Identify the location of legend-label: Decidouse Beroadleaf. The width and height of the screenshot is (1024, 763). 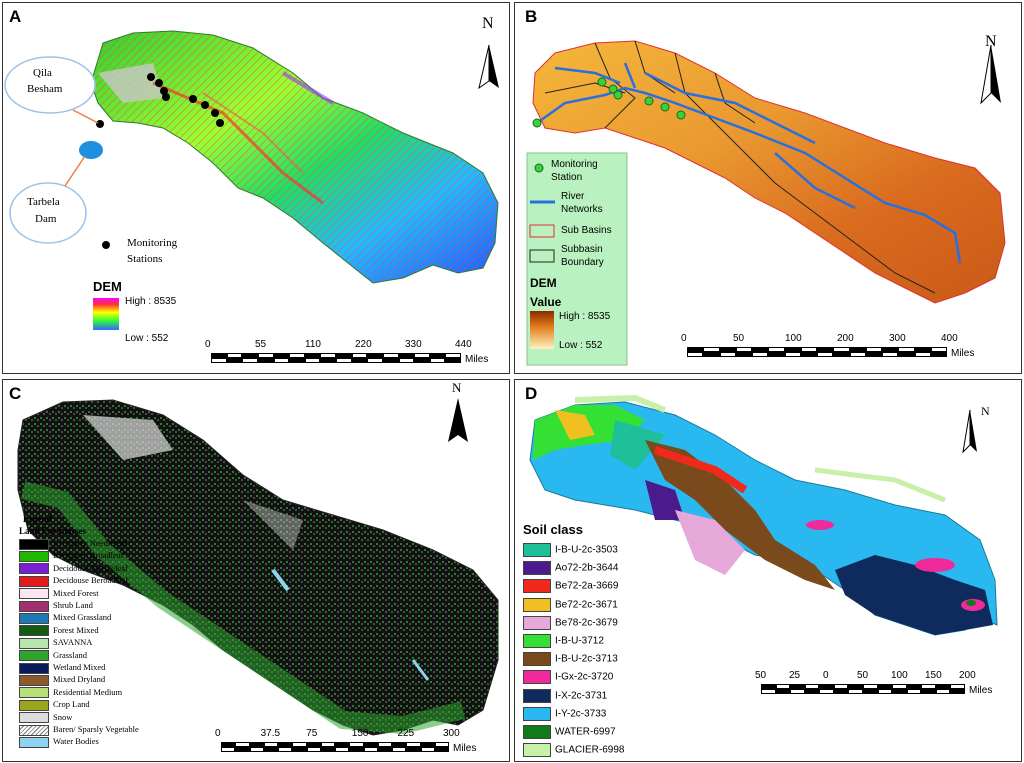
(91, 580).